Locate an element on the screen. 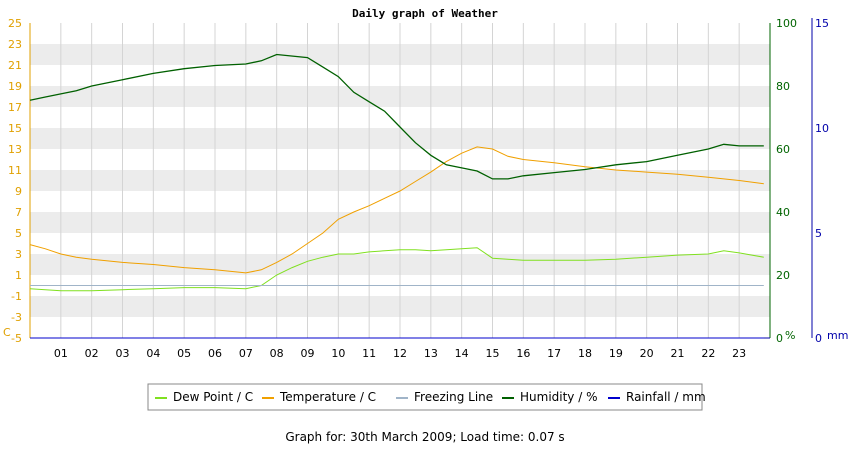  left-tick-label: 17 is located at coordinates (15, 107).